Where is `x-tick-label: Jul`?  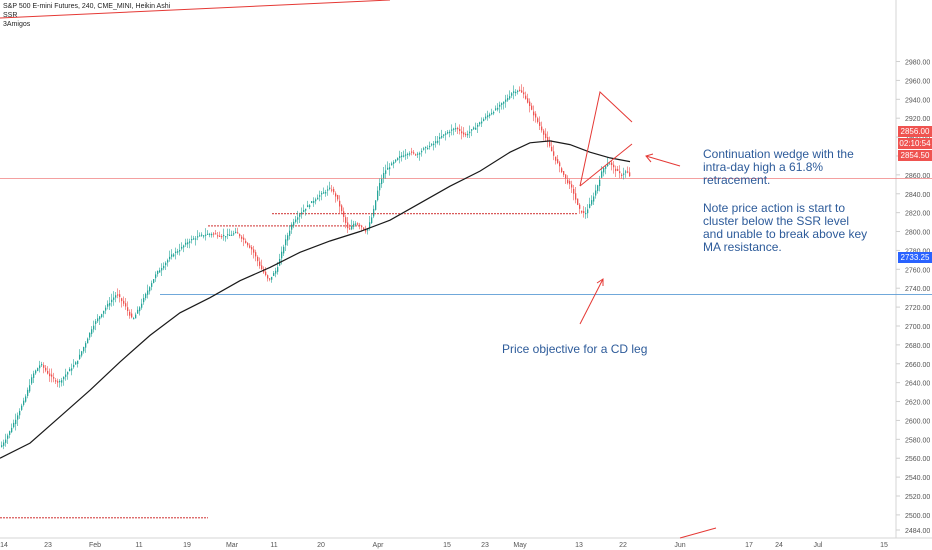
x-tick-label: Jul is located at coordinates (818, 545).